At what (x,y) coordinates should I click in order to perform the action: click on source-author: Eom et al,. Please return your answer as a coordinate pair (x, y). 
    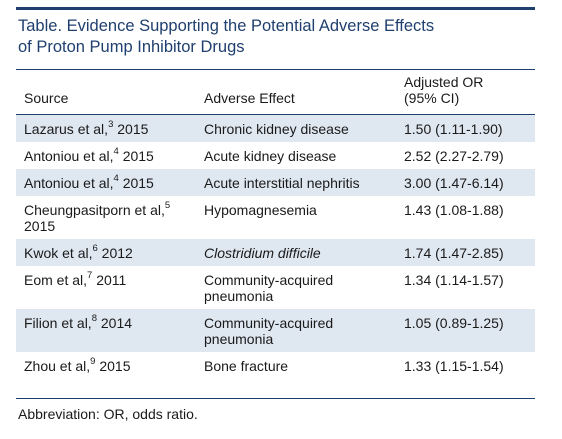
    Looking at the image, I should click on (56, 280).